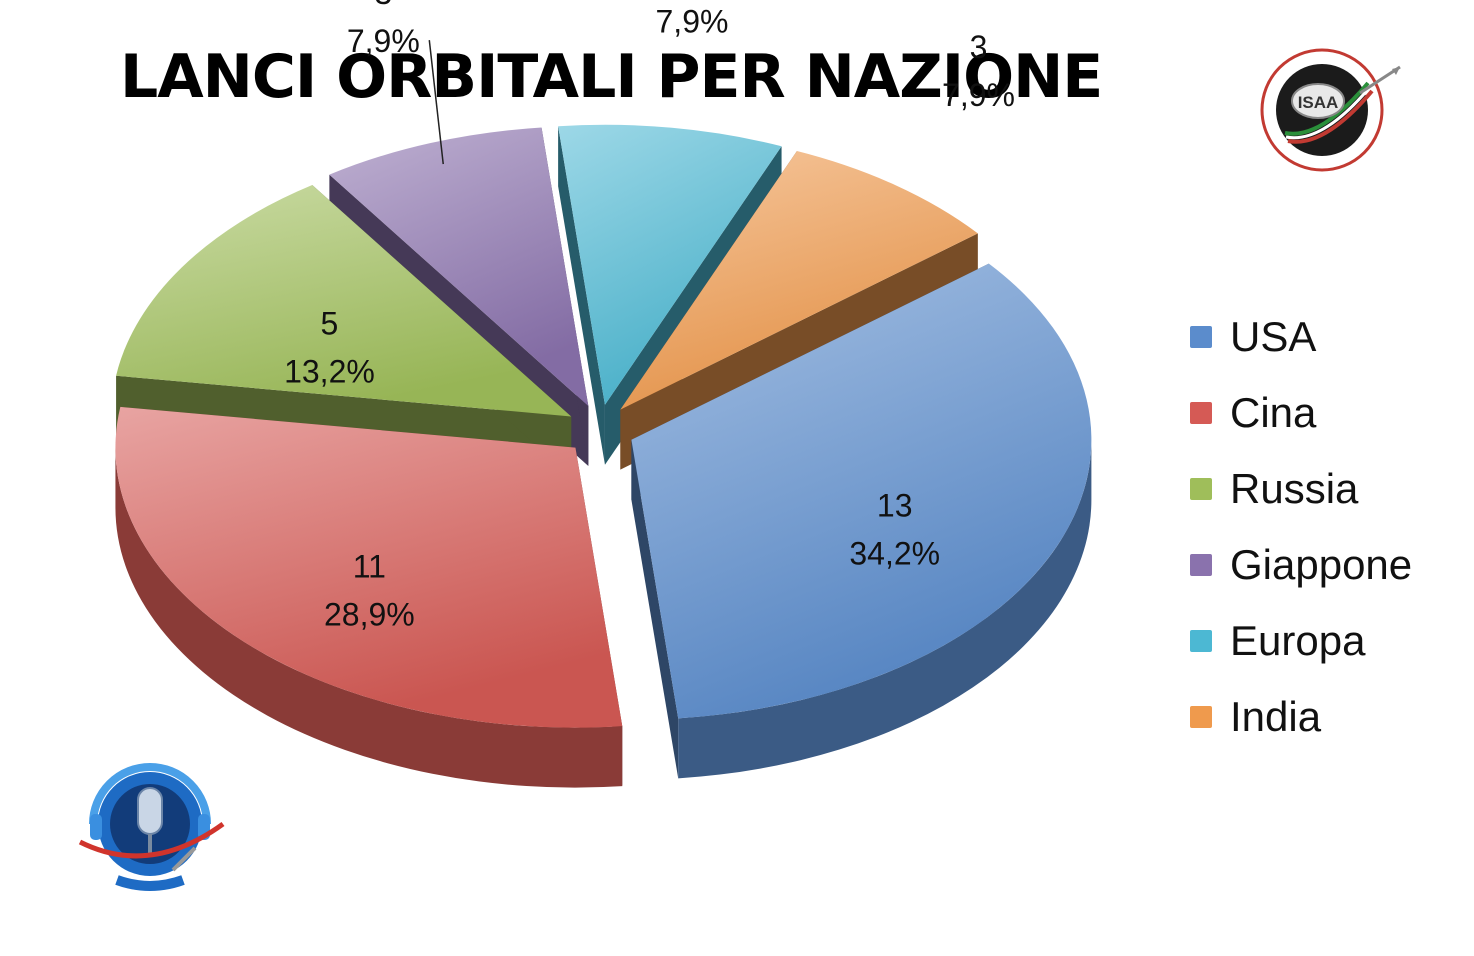  I want to click on pie-value-label-russia: 5, so click(330, 323).